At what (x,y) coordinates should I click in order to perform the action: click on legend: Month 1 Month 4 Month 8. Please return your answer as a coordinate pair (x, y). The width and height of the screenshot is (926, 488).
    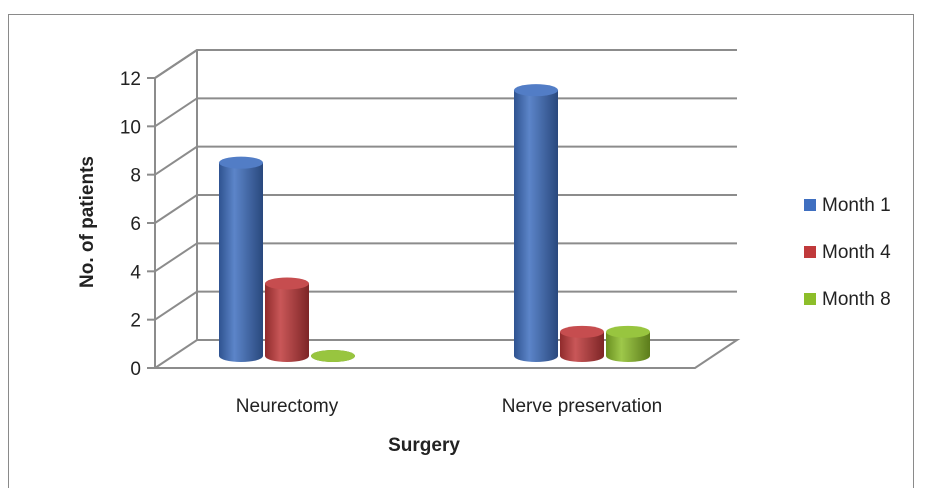
    Looking at the image, I should click on (847, 252).